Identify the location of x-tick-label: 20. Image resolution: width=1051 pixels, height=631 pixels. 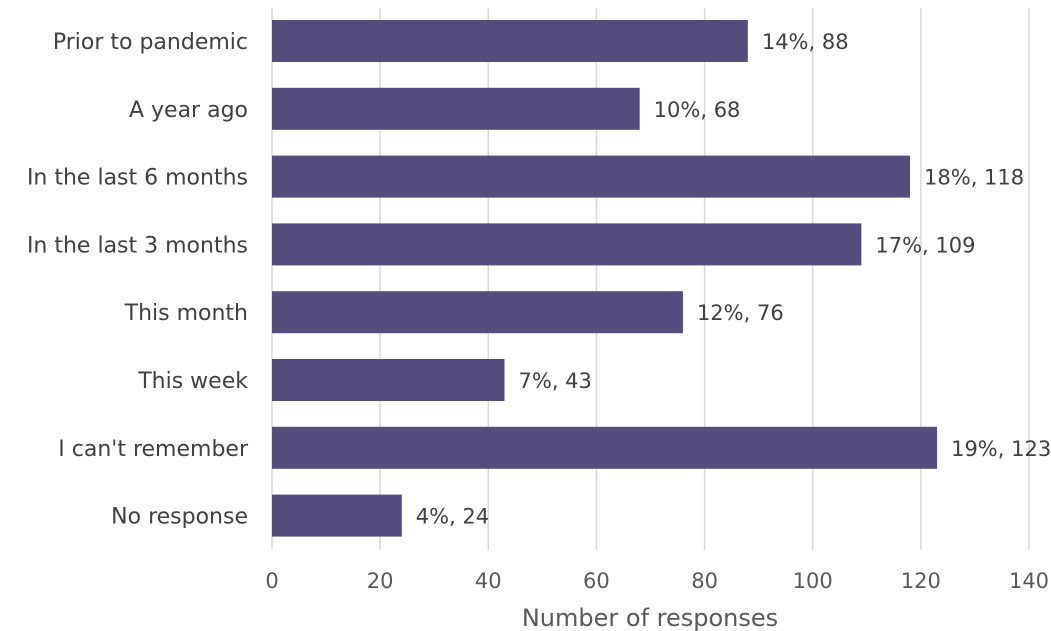
(380, 581).